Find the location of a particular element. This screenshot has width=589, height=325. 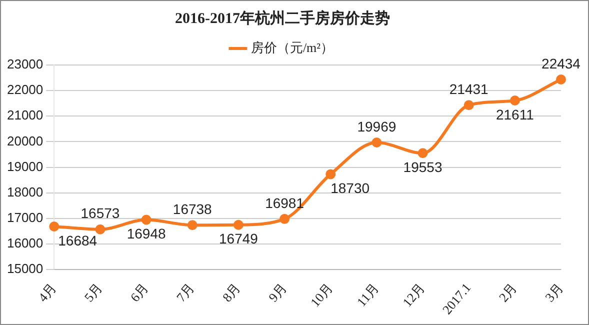

y-tick-label: 19000 is located at coordinates (25, 166).